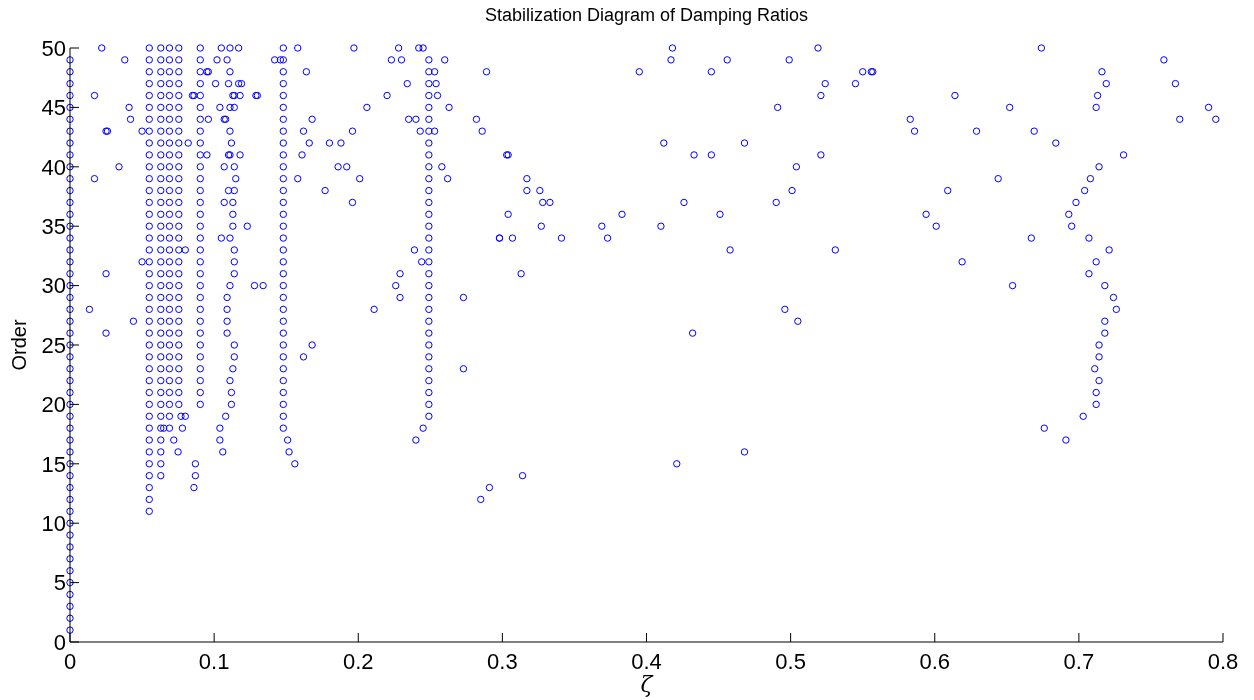  I want to click on y-tick-label: 0, so click(59, 642).